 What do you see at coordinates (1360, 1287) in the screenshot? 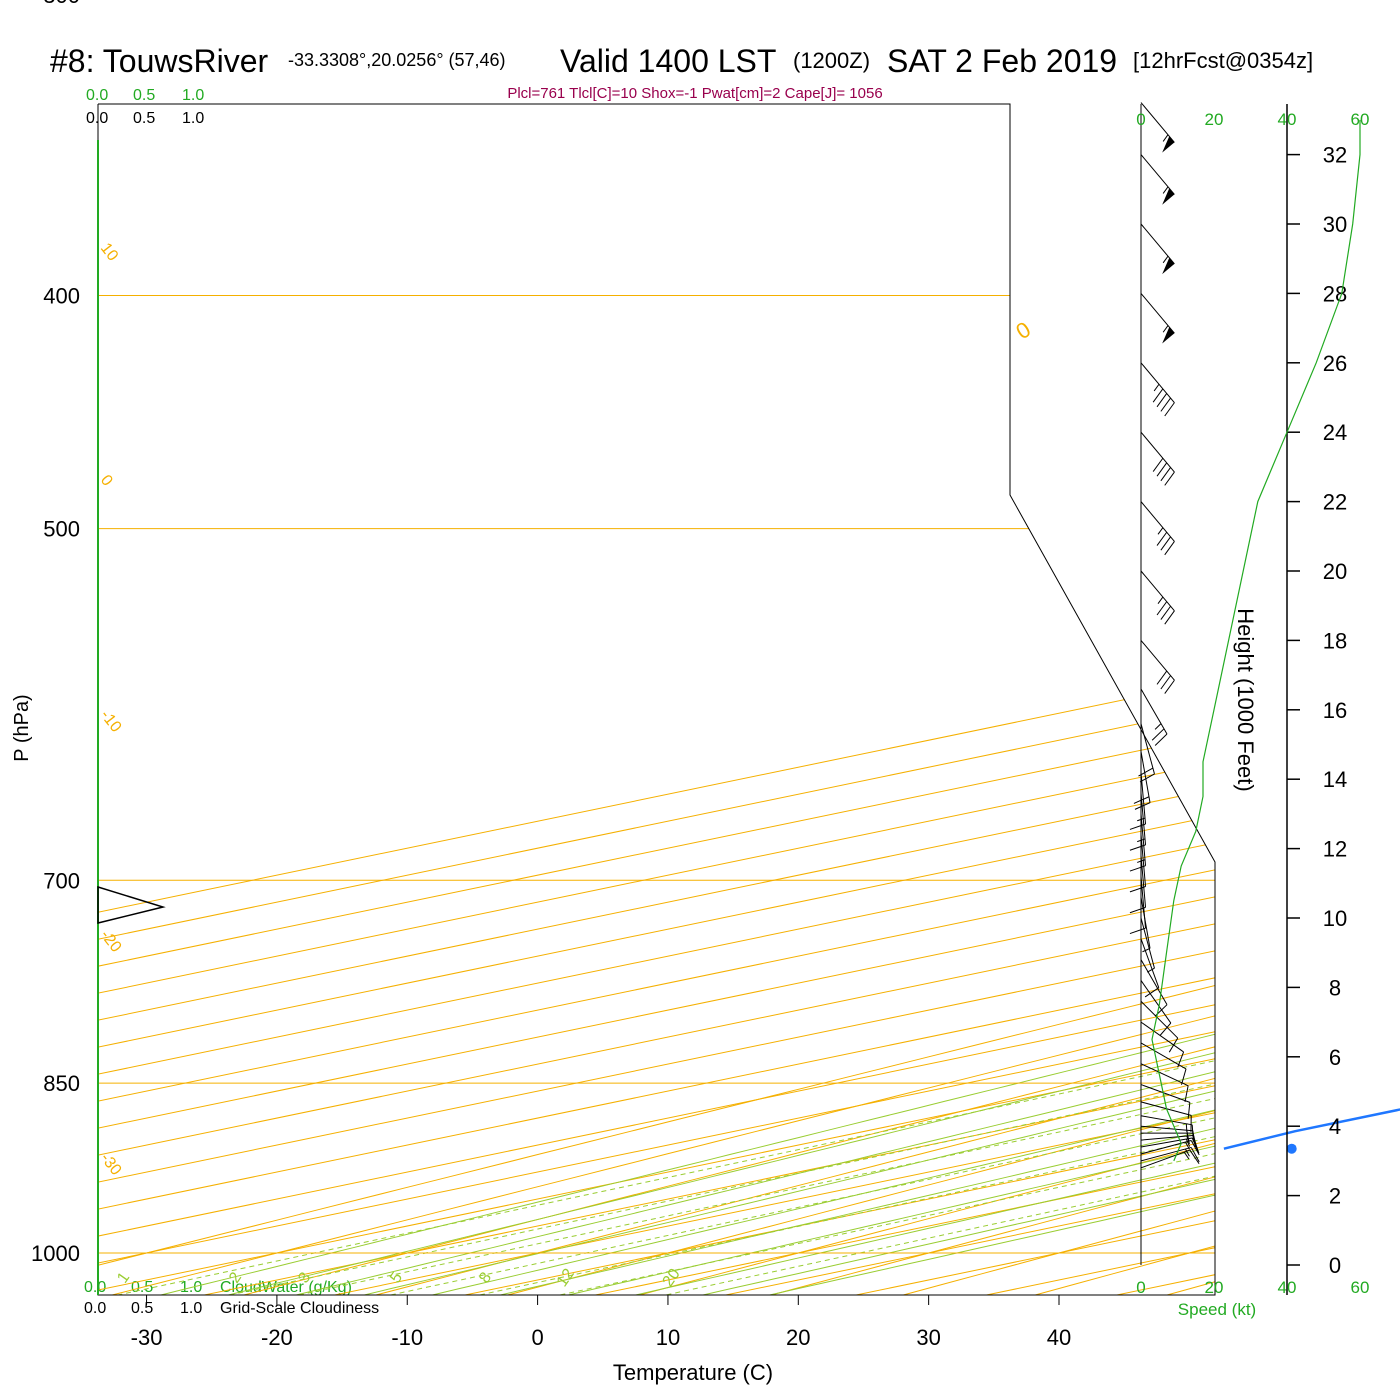
I see `speed-tick-bottom: 60` at bounding box center [1360, 1287].